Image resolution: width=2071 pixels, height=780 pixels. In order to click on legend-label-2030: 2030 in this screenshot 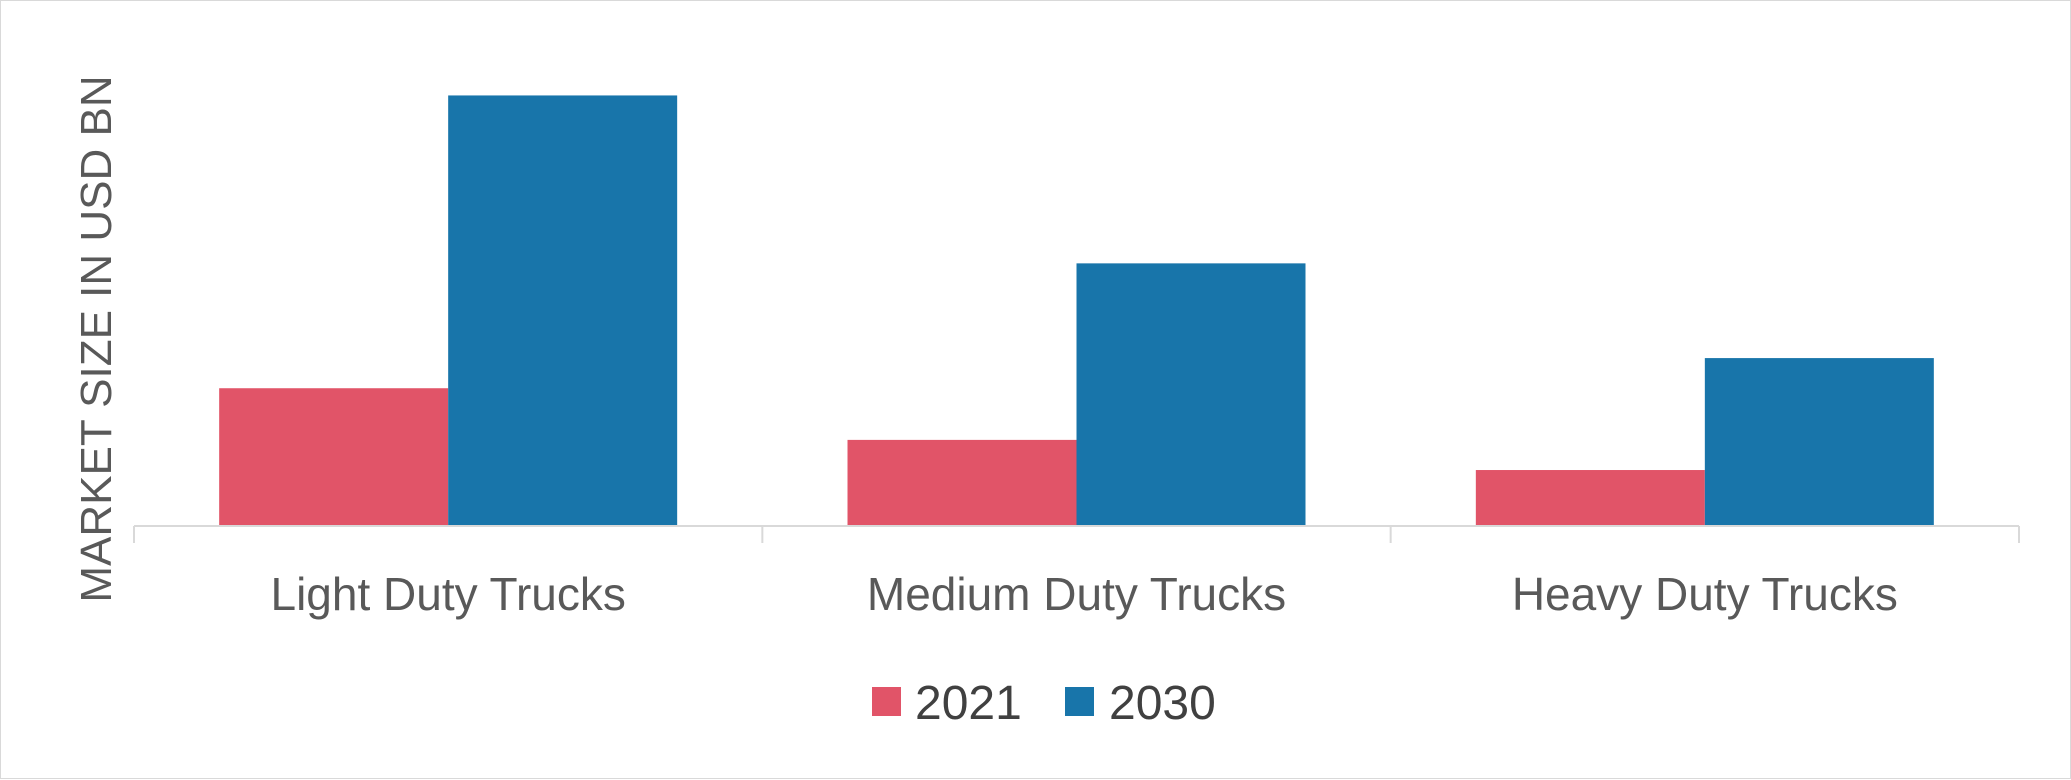, I will do `click(1162, 703)`.